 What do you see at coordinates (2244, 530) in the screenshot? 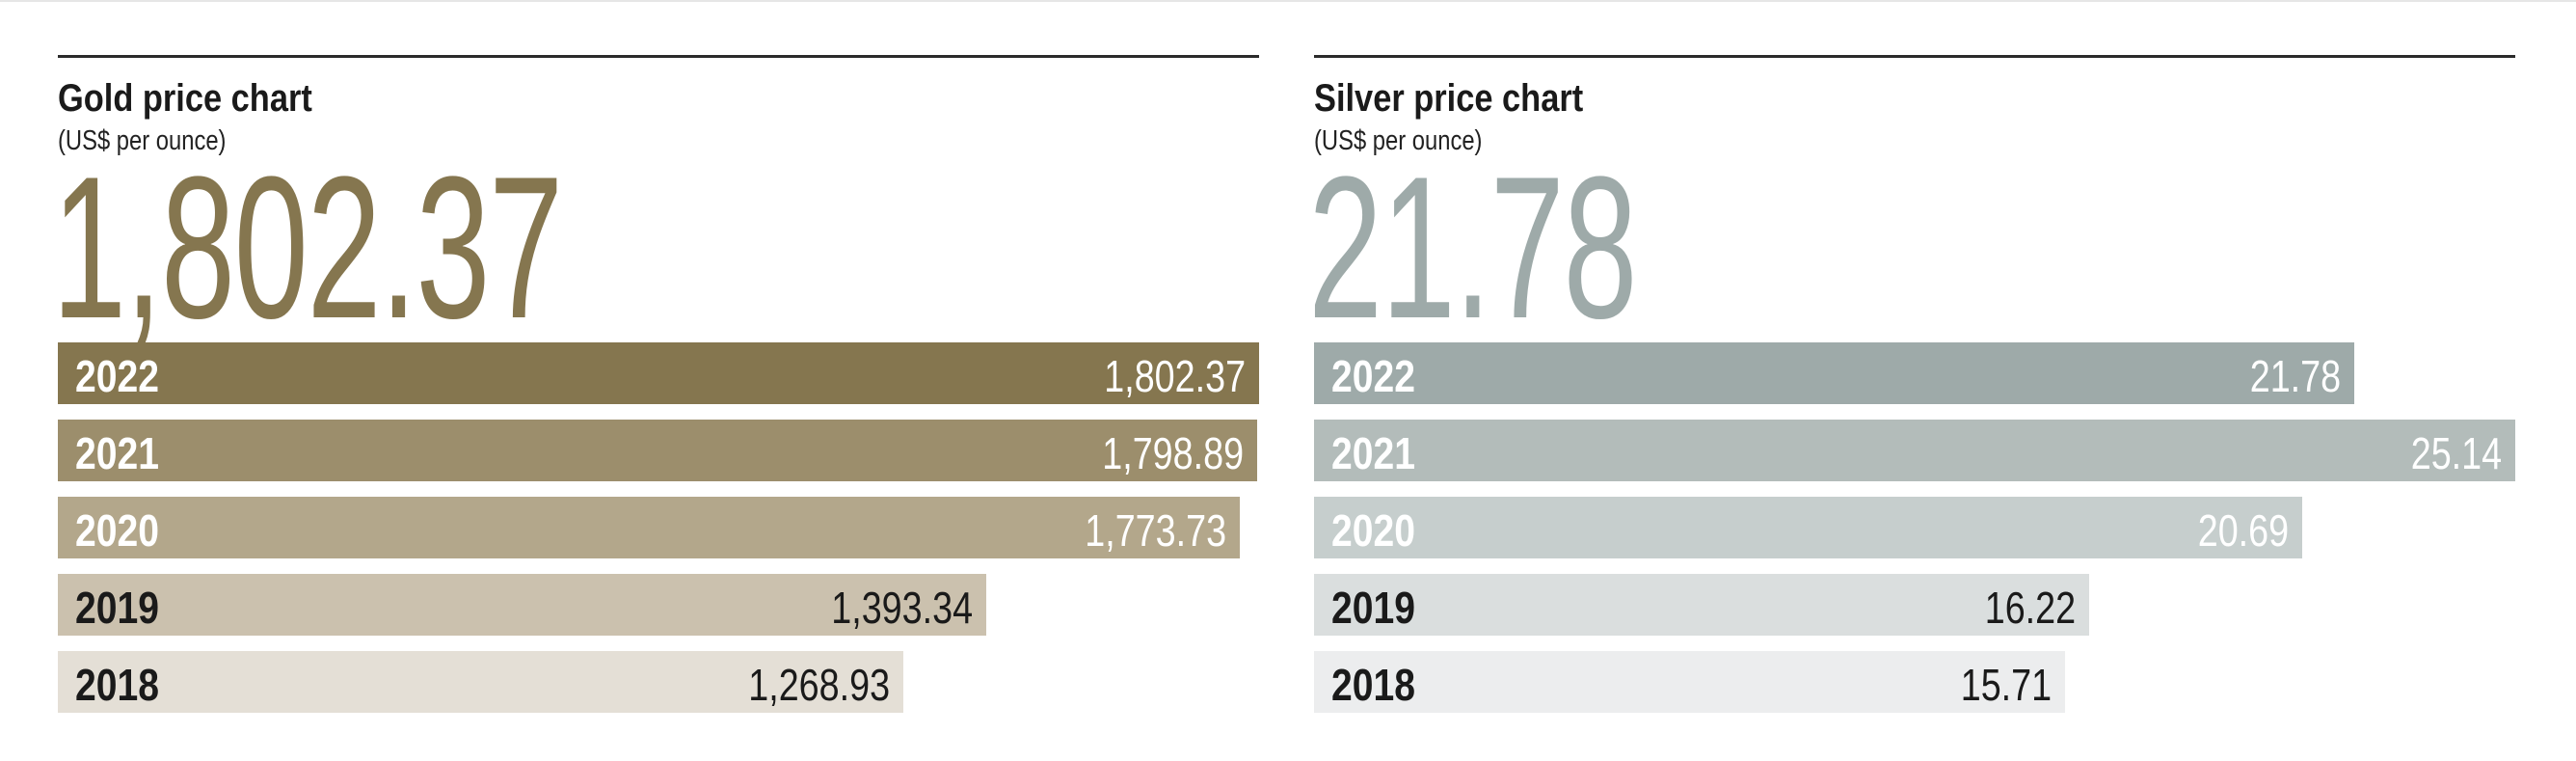
I see `bar-value-label: 20.69` at bounding box center [2244, 530].